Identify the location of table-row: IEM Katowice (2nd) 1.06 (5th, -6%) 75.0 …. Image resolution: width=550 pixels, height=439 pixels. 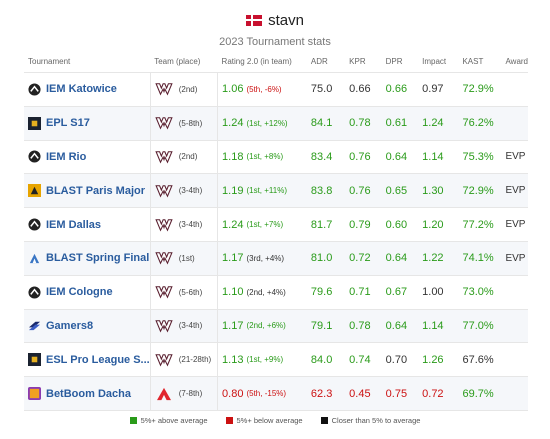
(276, 89).